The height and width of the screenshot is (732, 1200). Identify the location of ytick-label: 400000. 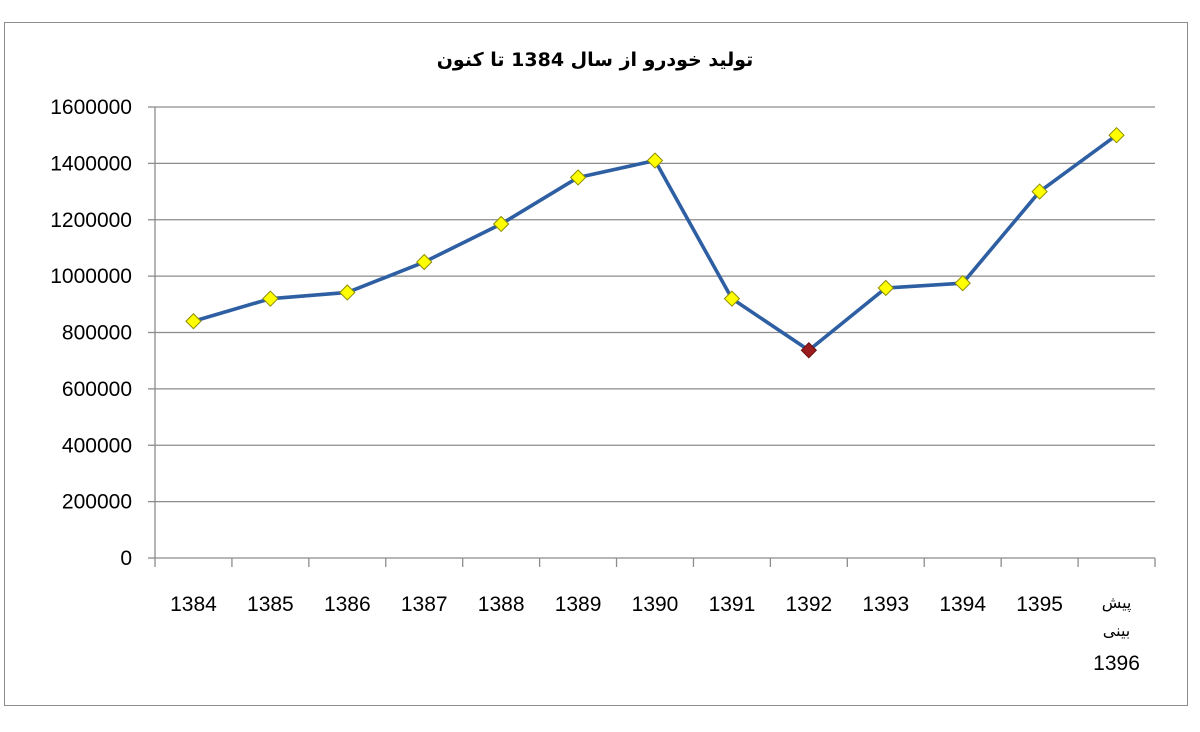
(97, 445).